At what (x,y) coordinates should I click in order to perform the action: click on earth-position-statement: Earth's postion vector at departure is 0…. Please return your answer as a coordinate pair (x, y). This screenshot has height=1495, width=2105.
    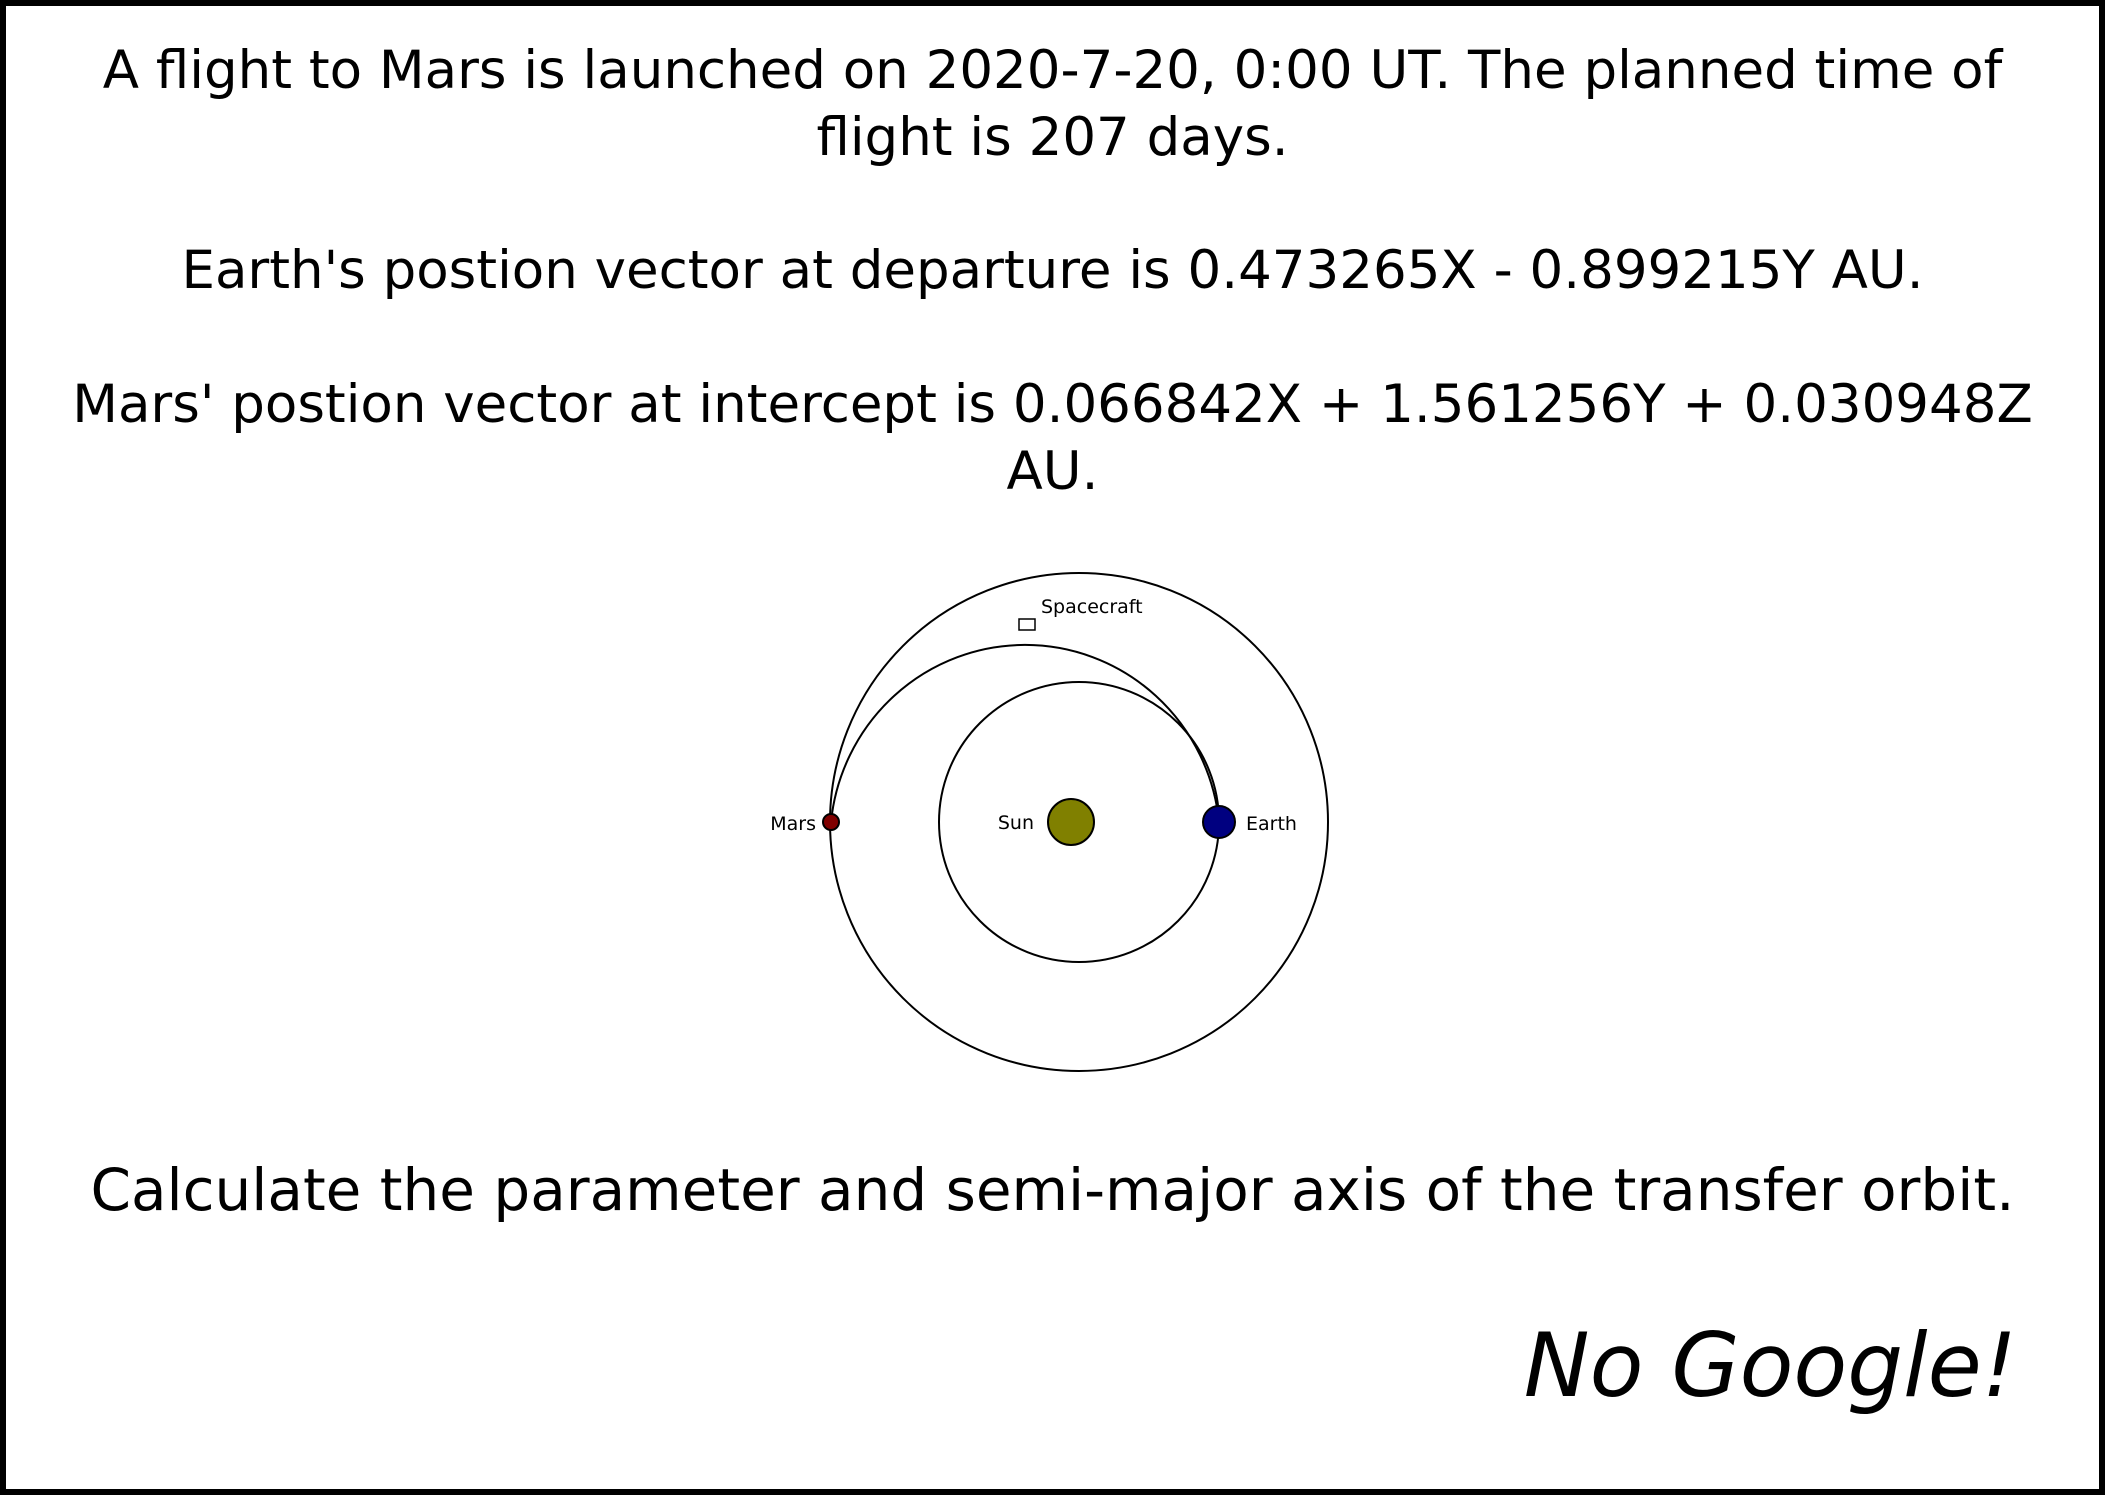
    Looking at the image, I should click on (1052, 270).